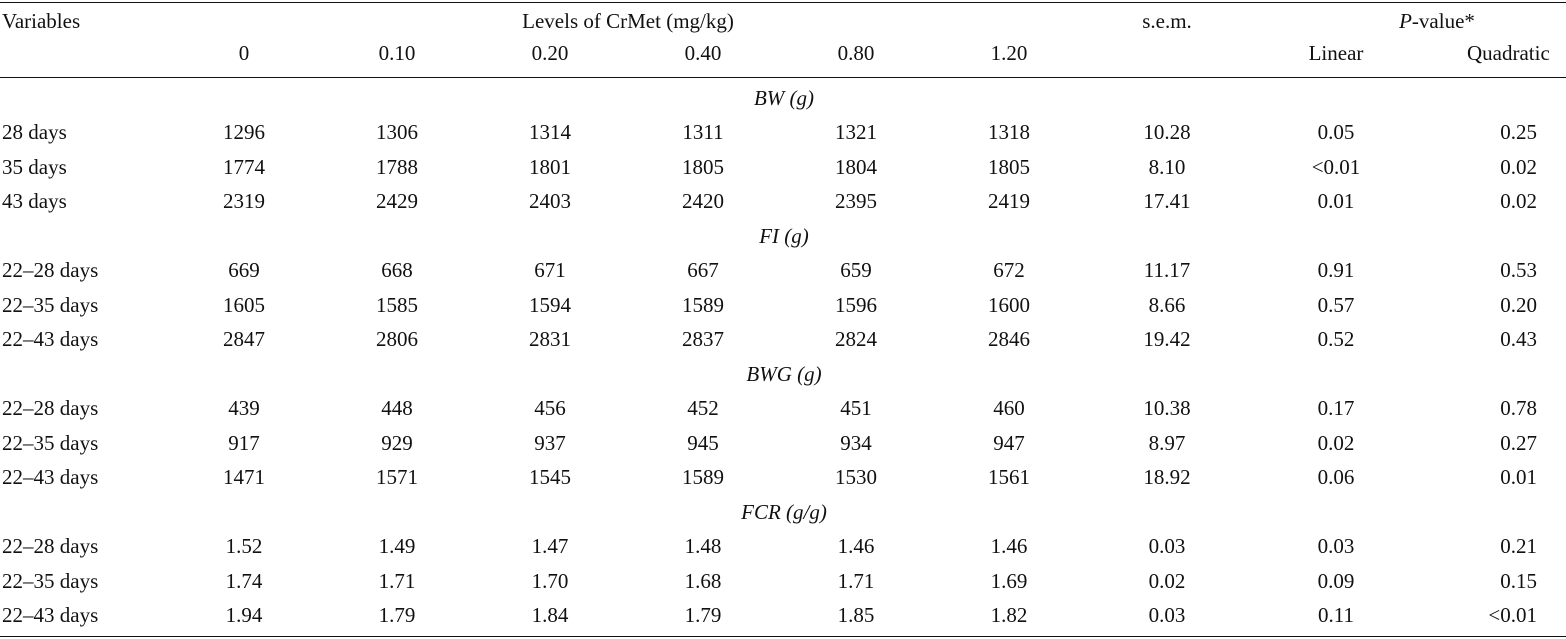 The height and width of the screenshot is (639, 1566). What do you see at coordinates (244, 53) in the screenshot?
I see `level-header: 0` at bounding box center [244, 53].